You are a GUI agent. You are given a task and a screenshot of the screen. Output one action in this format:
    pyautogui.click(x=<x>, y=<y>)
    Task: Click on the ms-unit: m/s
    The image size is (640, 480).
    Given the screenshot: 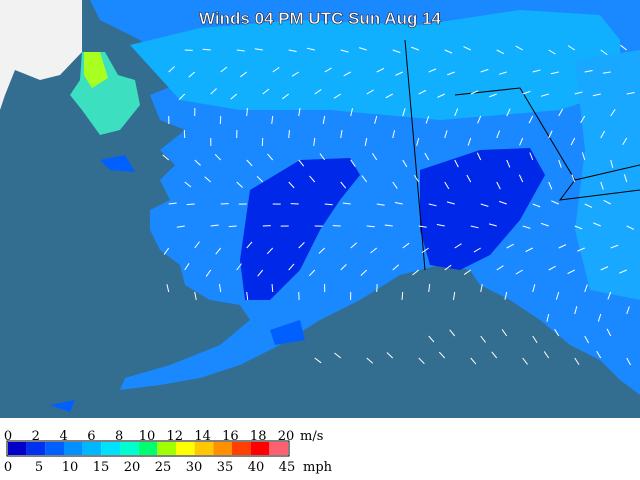 What is the action you would take?
    pyautogui.click(x=311, y=436)
    